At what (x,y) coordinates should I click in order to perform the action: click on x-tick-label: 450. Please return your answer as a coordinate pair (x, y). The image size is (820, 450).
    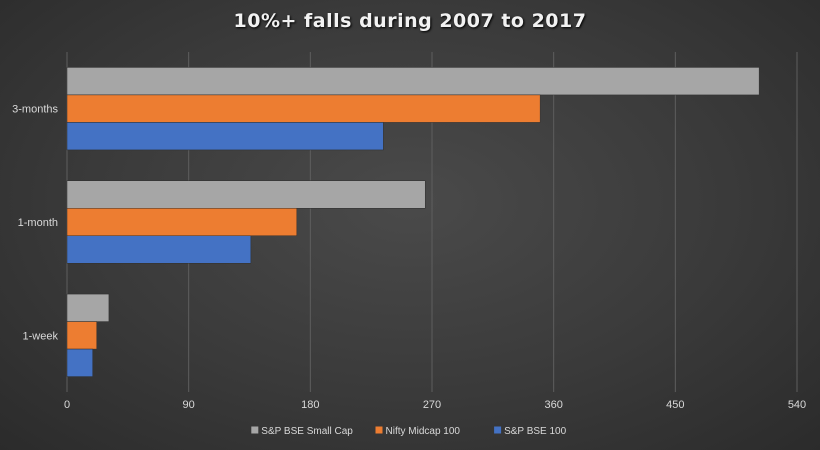
    Looking at the image, I should click on (675, 405).